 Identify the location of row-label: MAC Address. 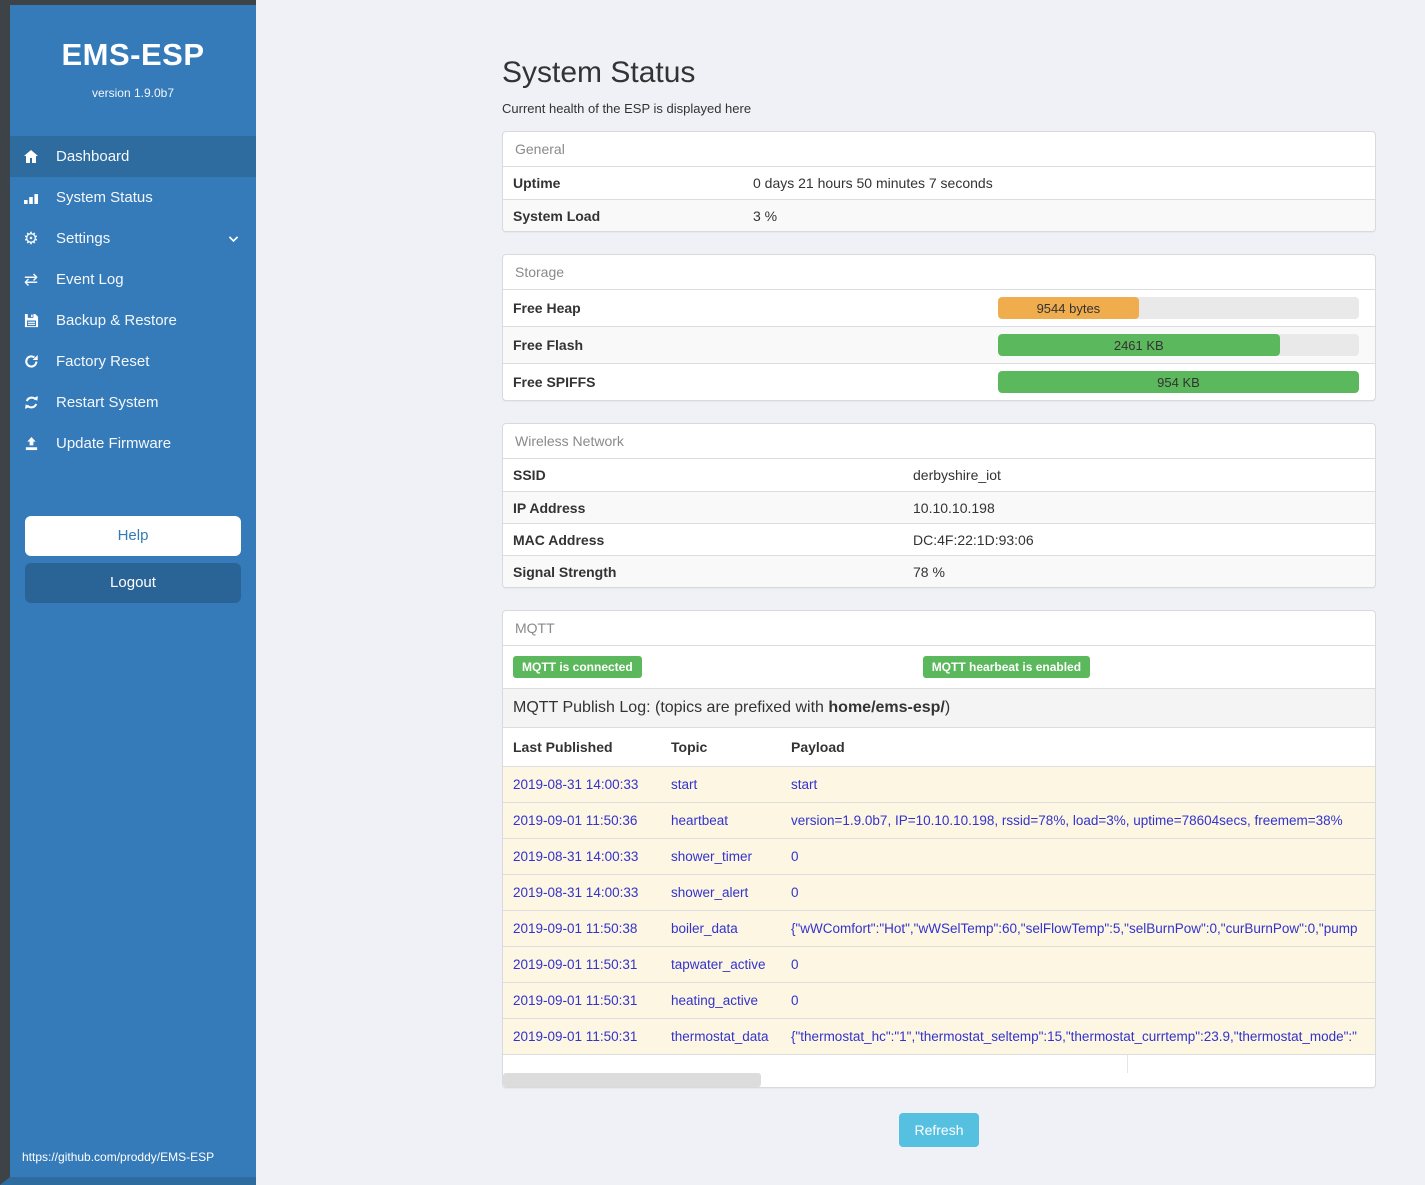
(559, 539).